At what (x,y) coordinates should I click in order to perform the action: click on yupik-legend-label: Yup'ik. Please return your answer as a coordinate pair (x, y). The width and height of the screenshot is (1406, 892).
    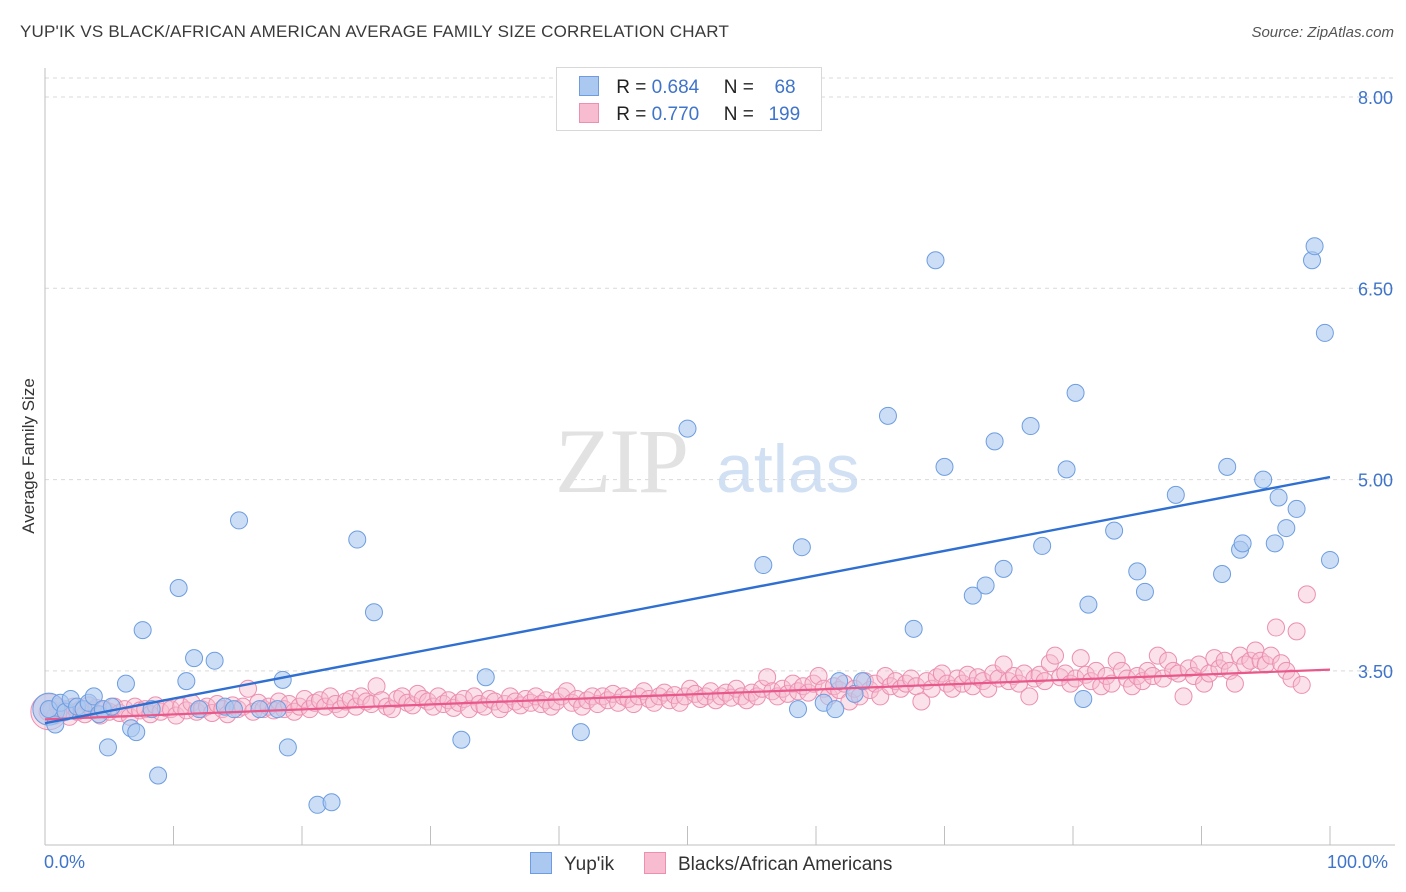
    Looking at the image, I should click on (589, 864).